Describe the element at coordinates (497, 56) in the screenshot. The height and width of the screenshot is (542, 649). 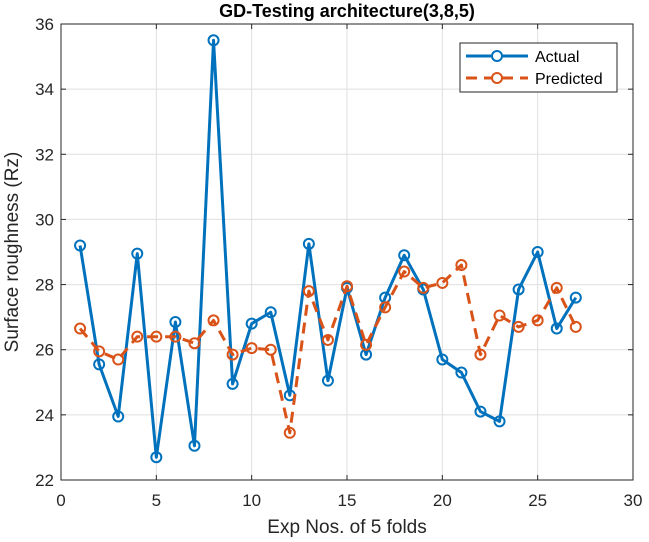
I see `legend-marker-actual` at that location.